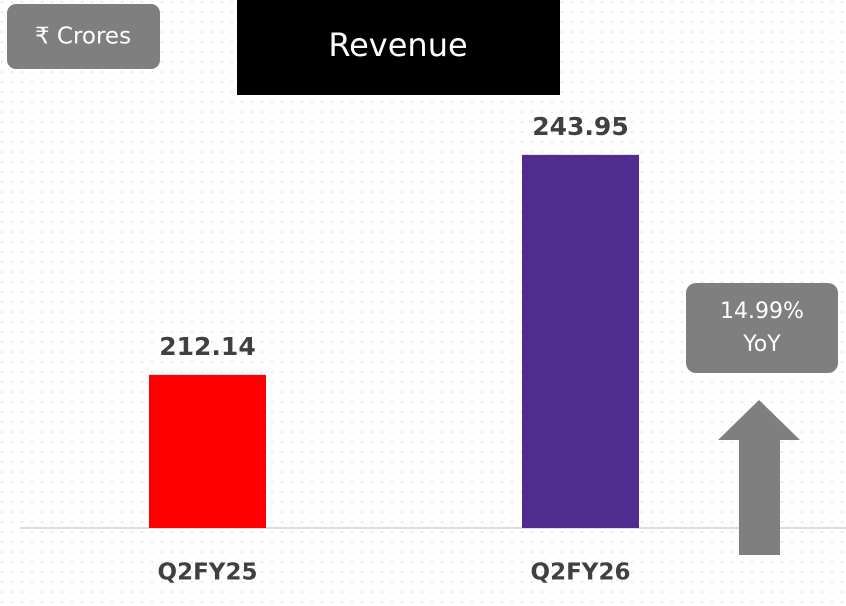 This screenshot has height=606, width=846. I want to click on chart-title: Revenue, so click(397, 45).